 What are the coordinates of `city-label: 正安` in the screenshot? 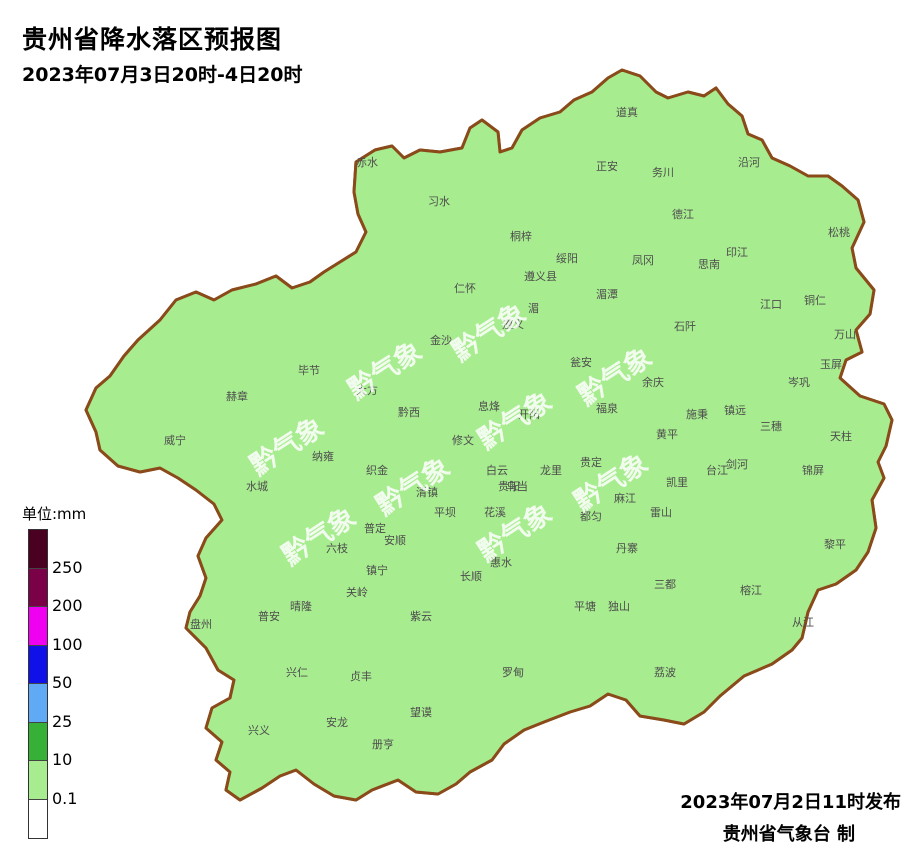 It's located at (607, 166).